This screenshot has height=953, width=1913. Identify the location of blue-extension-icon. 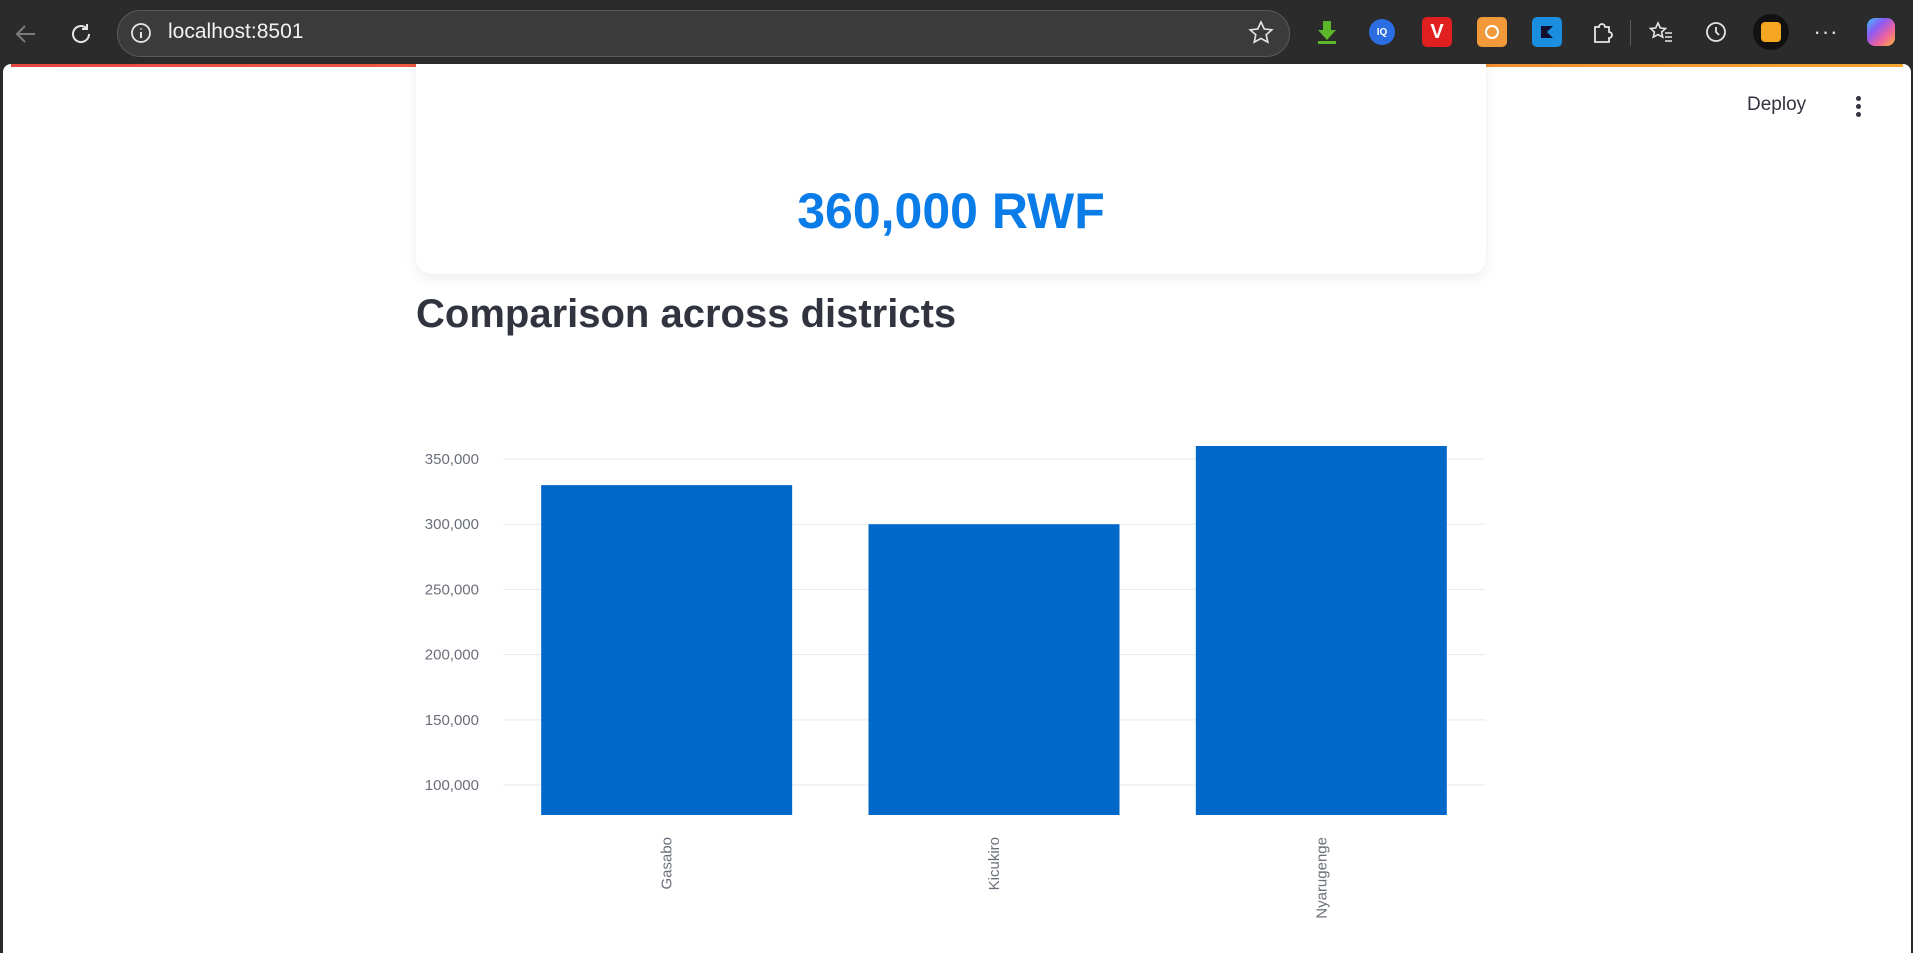
(1547, 32).